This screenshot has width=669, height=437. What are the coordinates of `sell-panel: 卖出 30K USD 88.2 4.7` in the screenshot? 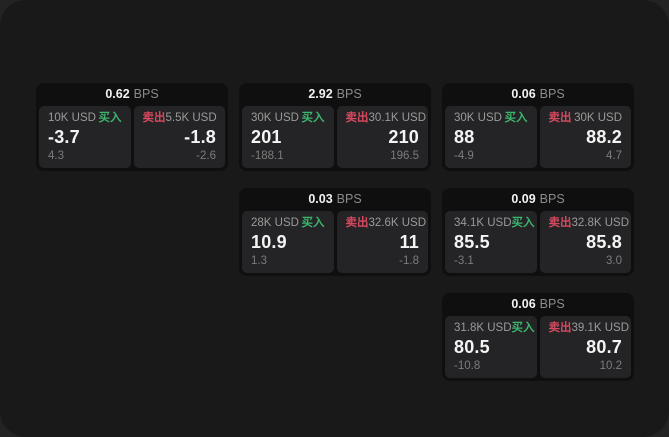 It's located at (585, 137).